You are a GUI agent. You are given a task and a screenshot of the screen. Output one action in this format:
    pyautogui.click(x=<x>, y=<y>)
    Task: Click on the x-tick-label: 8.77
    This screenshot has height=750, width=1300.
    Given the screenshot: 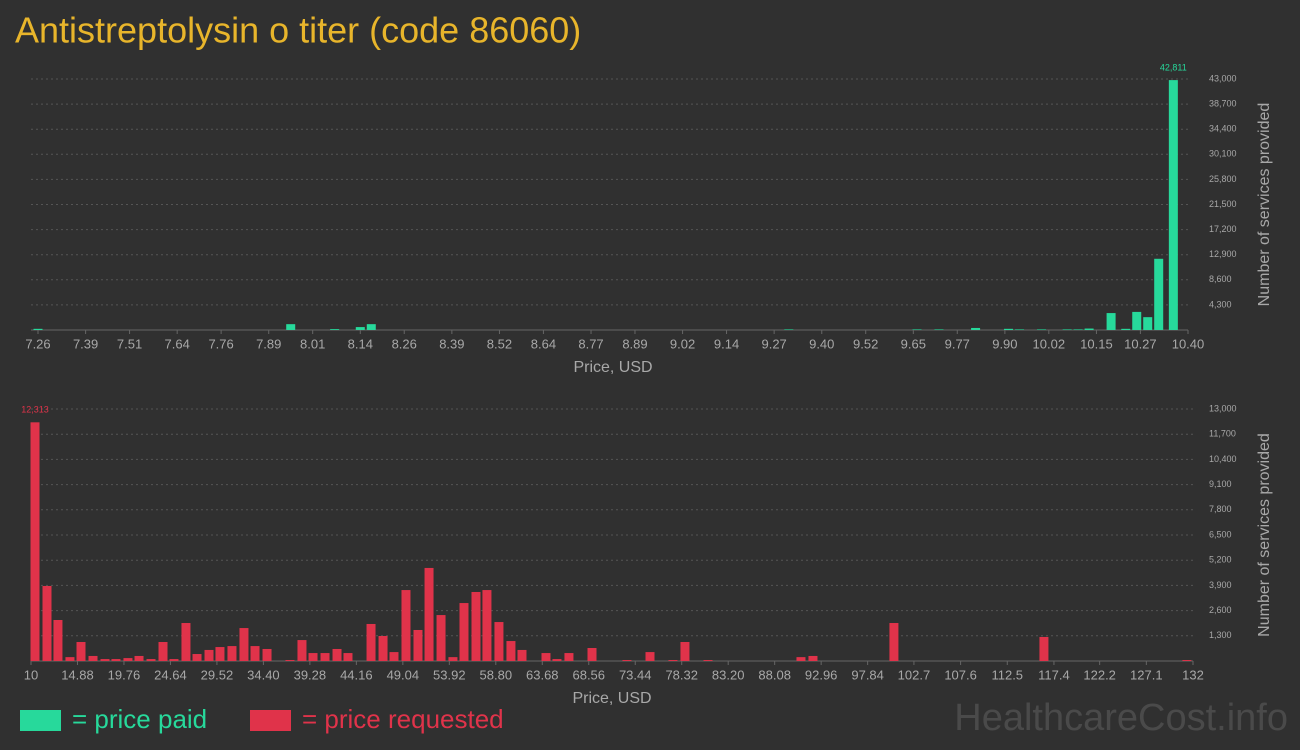 What is the action you would take?
    pyautogui.click(x=590, y=343)
    